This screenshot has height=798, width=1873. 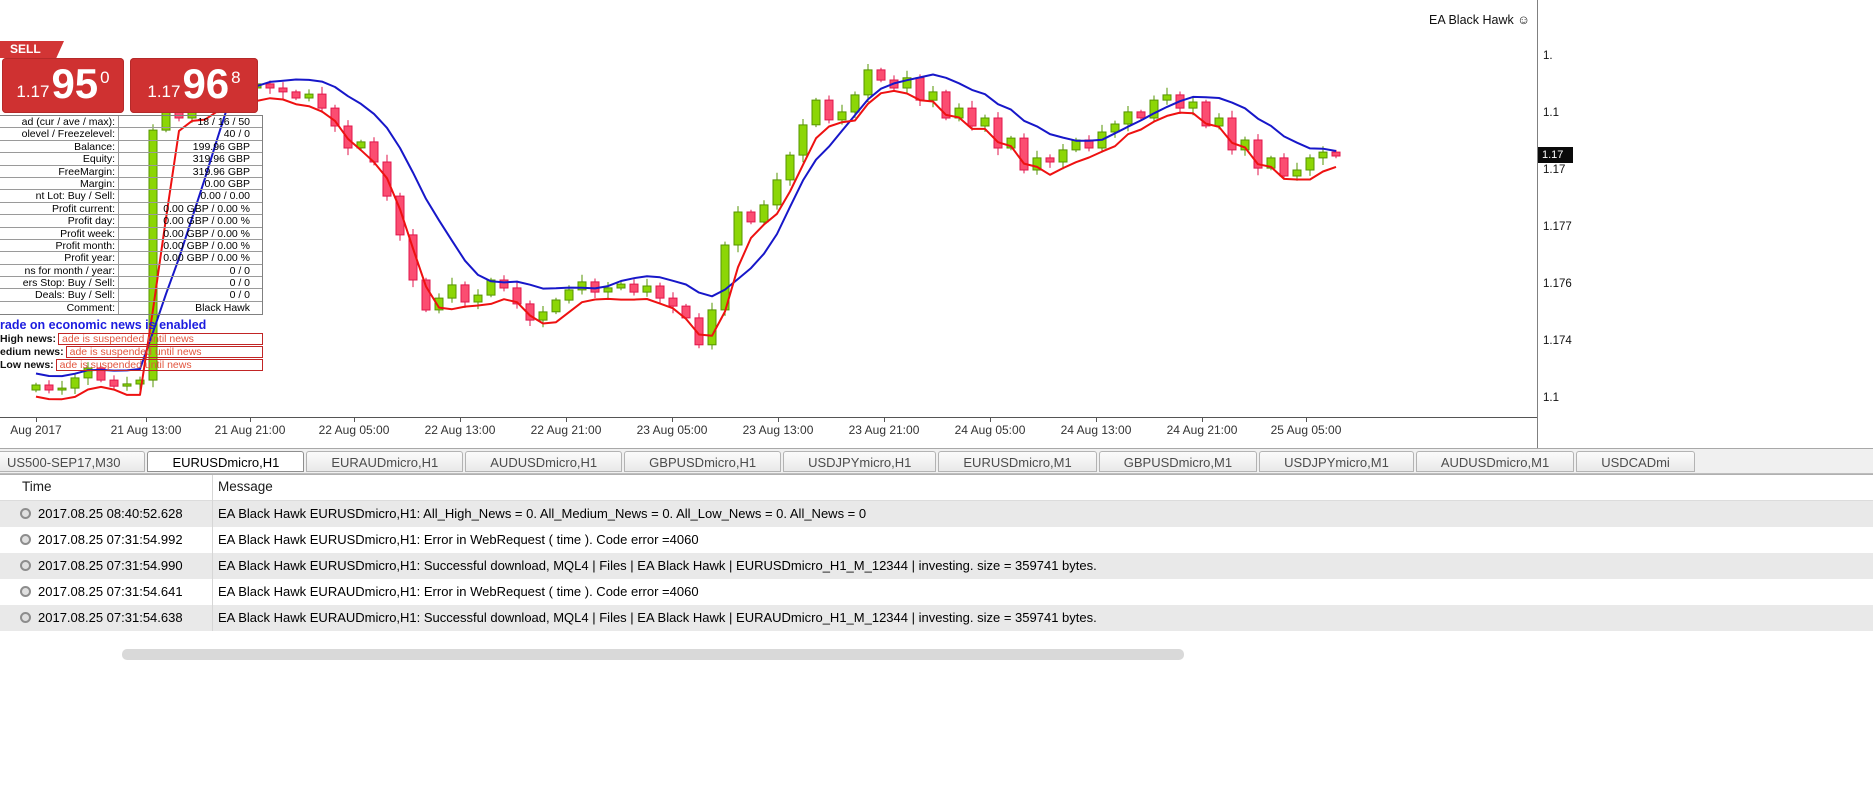 What do you see at coordinates (131, 171) in the screenshot?
I see `info-row: FreeMargin: 319.96 GBP` at bounding box center [131, 171].